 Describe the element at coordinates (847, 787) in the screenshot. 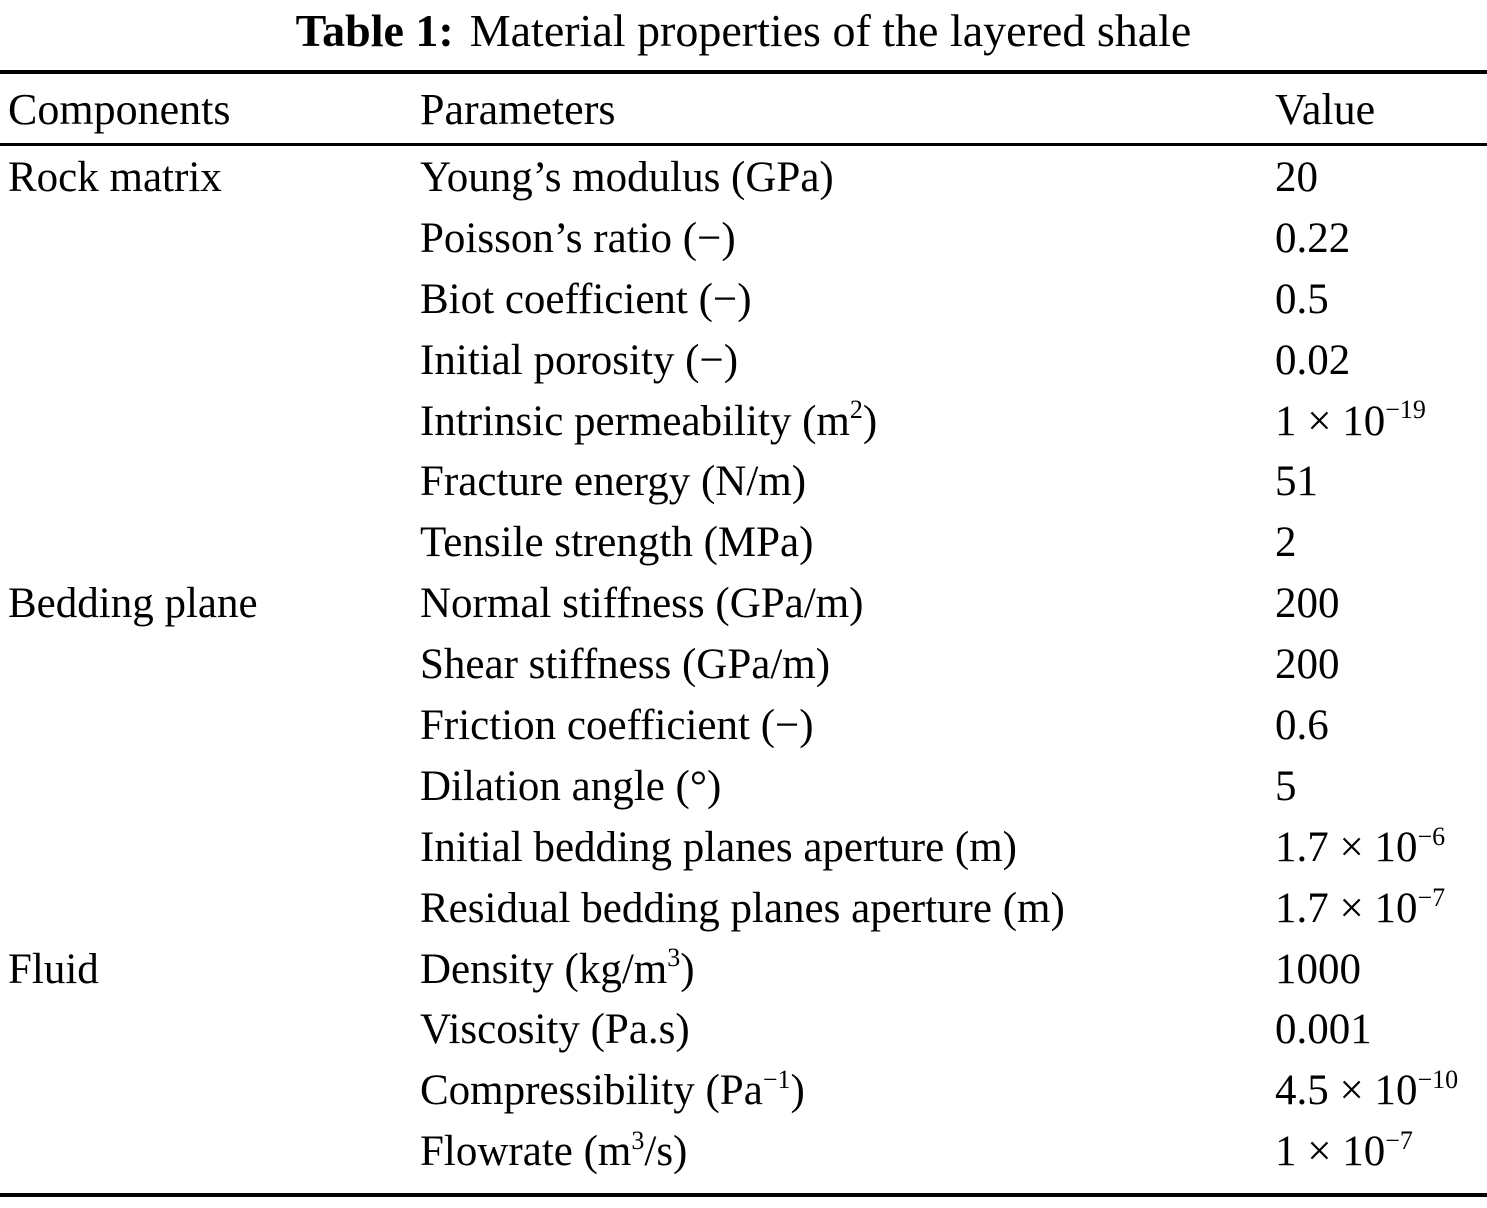

I see `parameter-cell: Dilation angle (°)` at that location.